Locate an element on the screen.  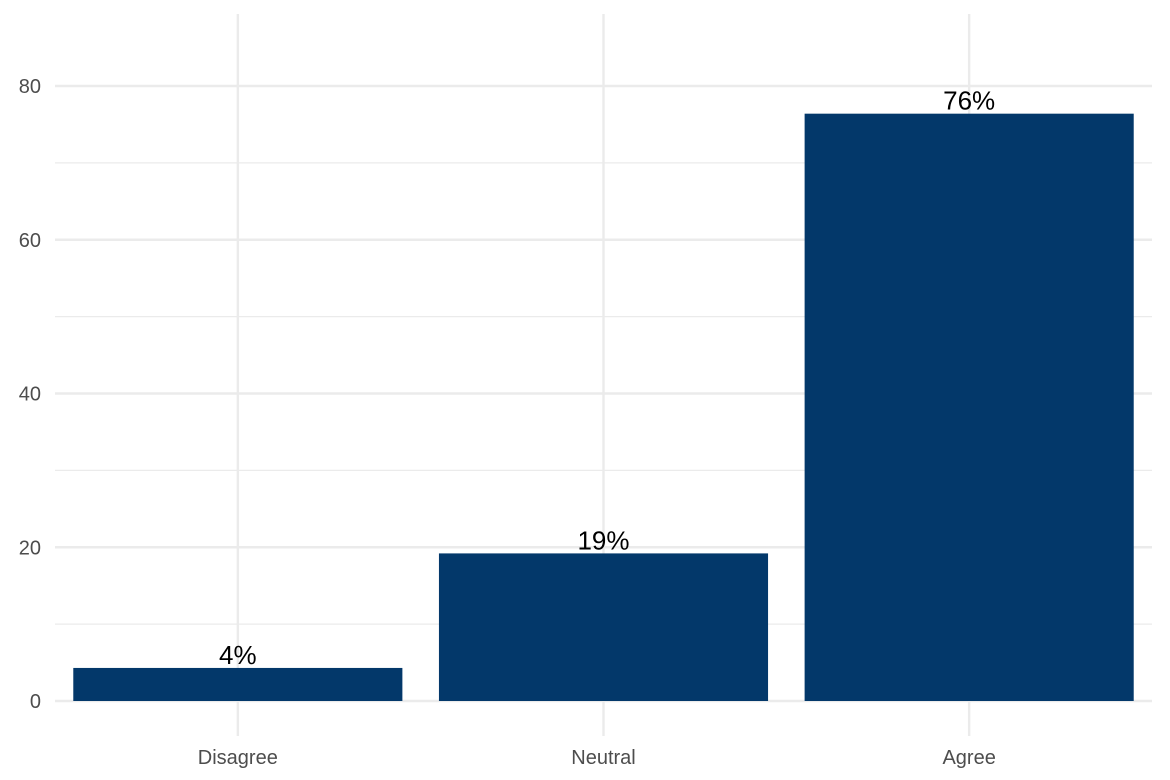
x-axis-tick-labels: Disagree Neutral Agree is located at coordinates (597, 758).